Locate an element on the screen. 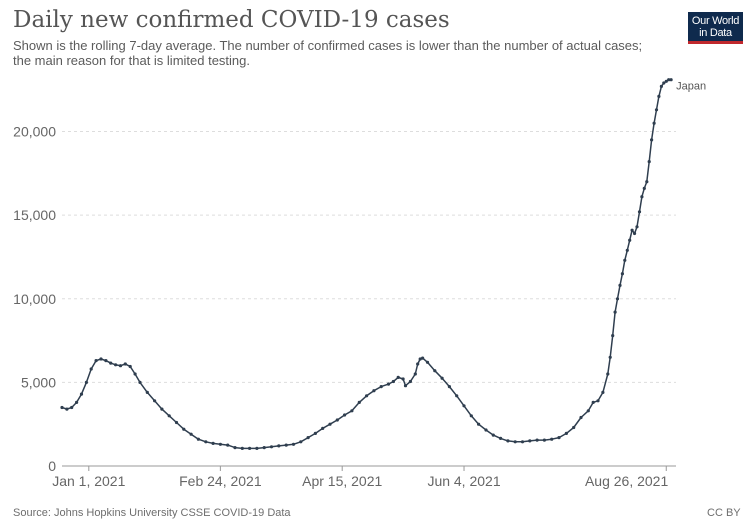  license-link: CC BY is located at coordinates (724, 513).